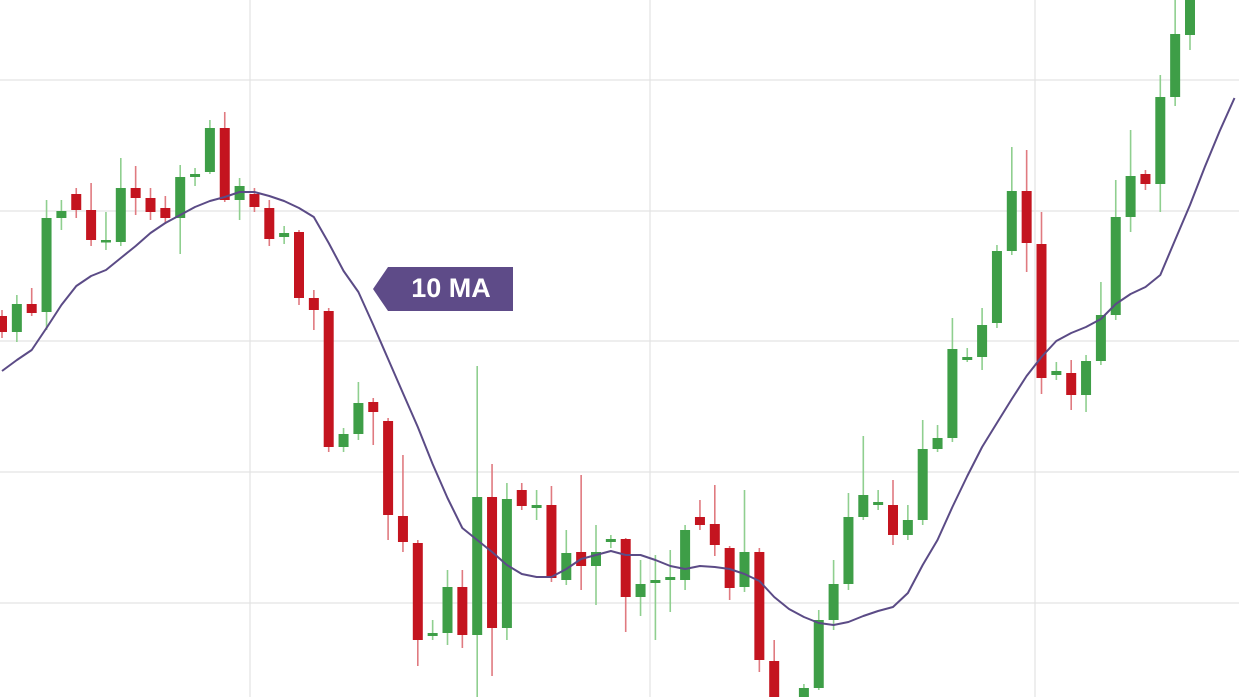 Image resolution: width=1239 pixels, height=697 pixels. What do you see at coordinates (451, 288) in the screenshot?
I see `ma-tag-label: 10 MA` at bounding box center [451, 288].